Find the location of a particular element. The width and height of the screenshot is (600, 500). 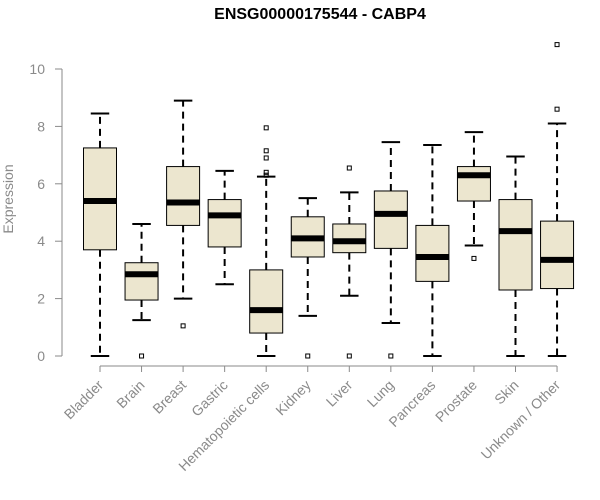

y-tick-label: 0 is located at coordinates (41, 356).